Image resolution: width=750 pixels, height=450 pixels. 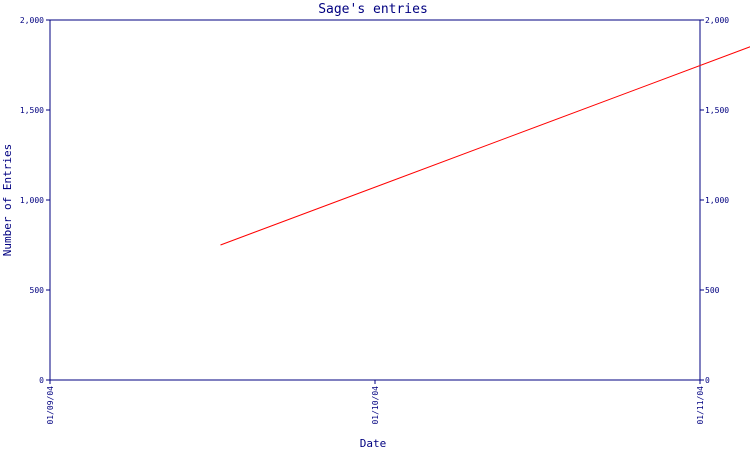 I want to click on x-tick-label: 01/09/04, so click(x=50, y=405).